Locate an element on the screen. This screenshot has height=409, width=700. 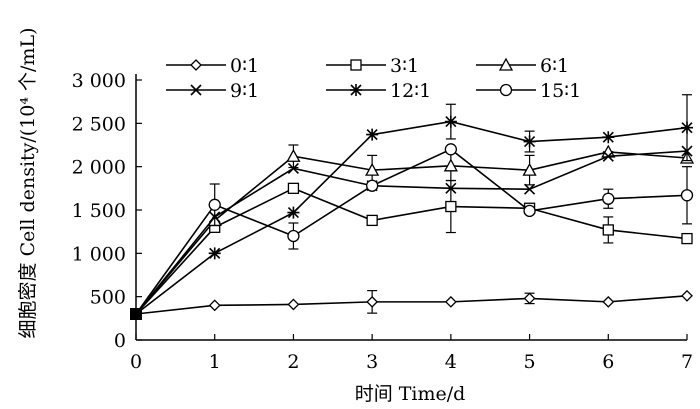
series-line is located at coordinates (411, 305).